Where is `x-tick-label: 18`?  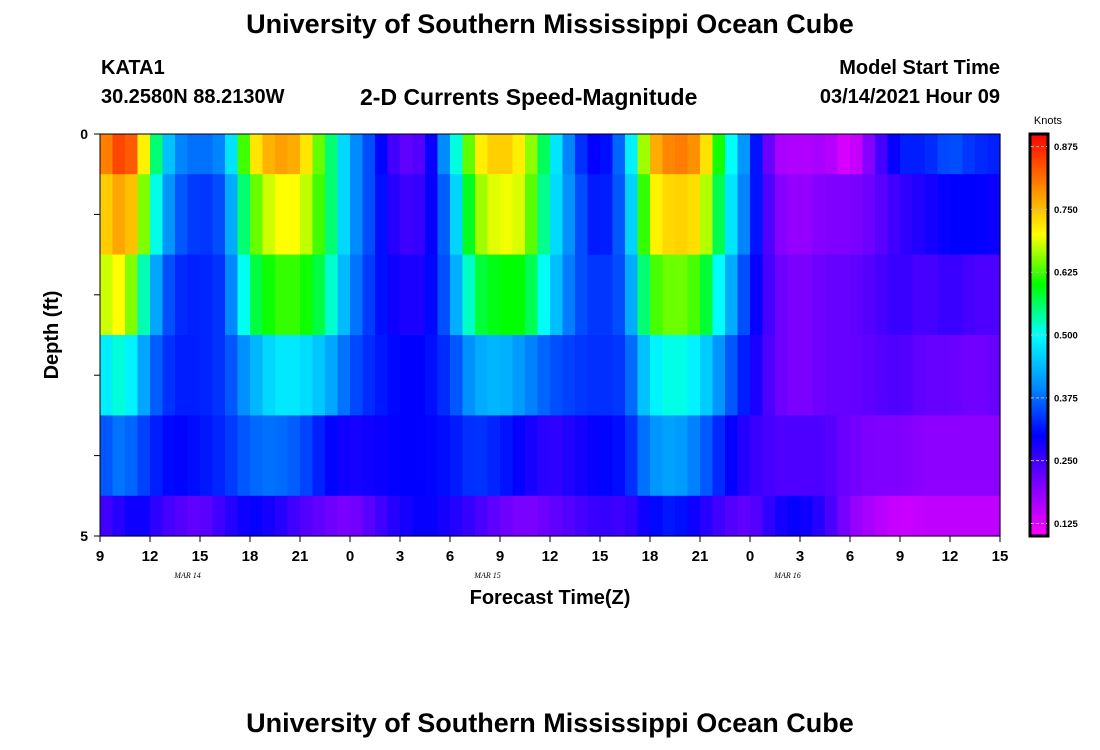 x-tick-label: 18 is located at coordinates (650, 556).